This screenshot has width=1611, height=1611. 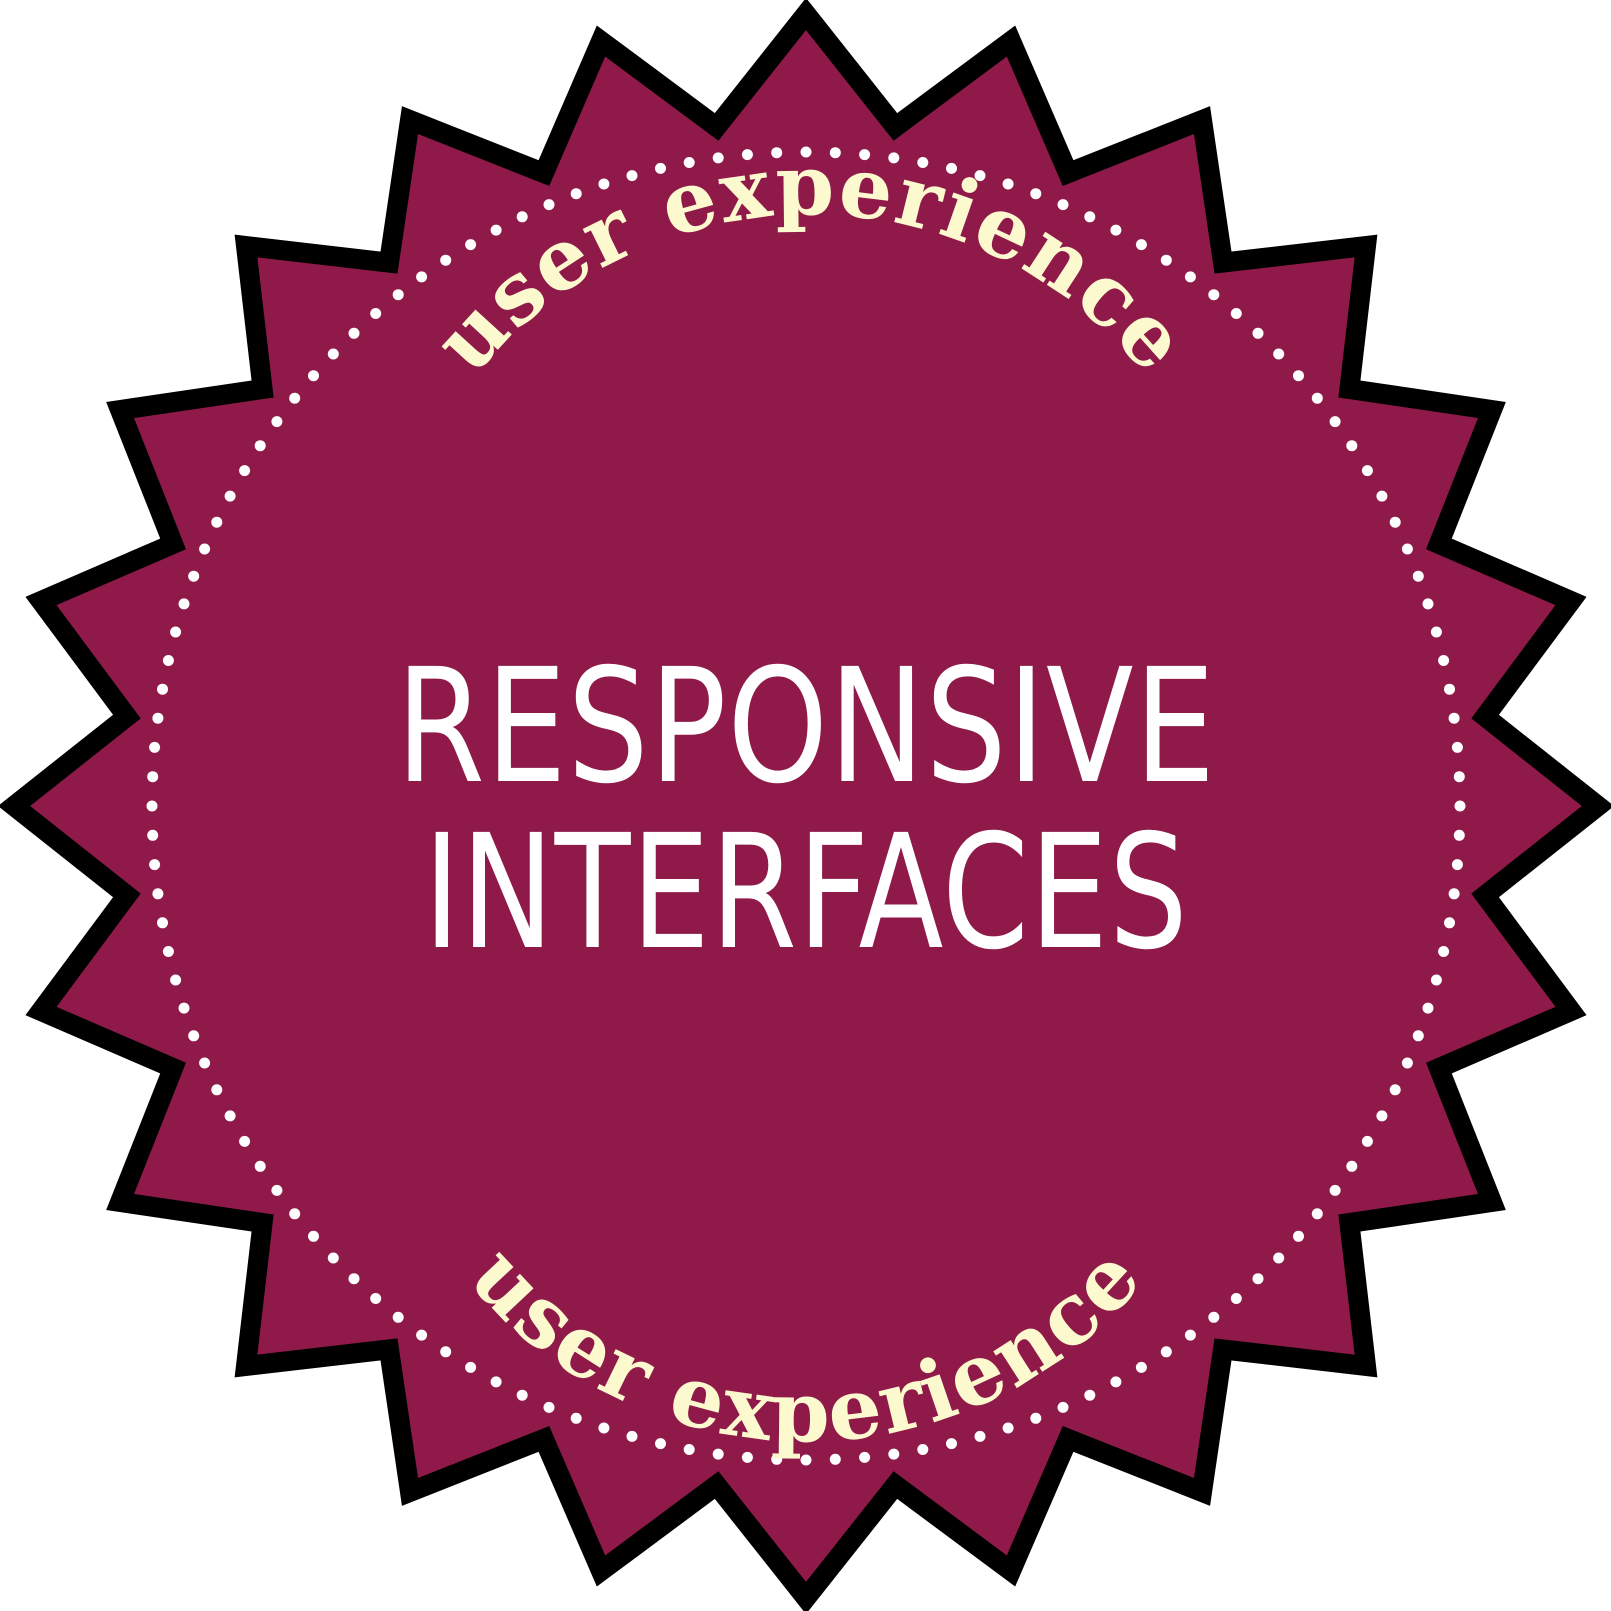 What do you see at coordinates (806, 727) in the screenshot?
I see `title-line-1: RESPONSIVE` at bounding box center [806, 727].